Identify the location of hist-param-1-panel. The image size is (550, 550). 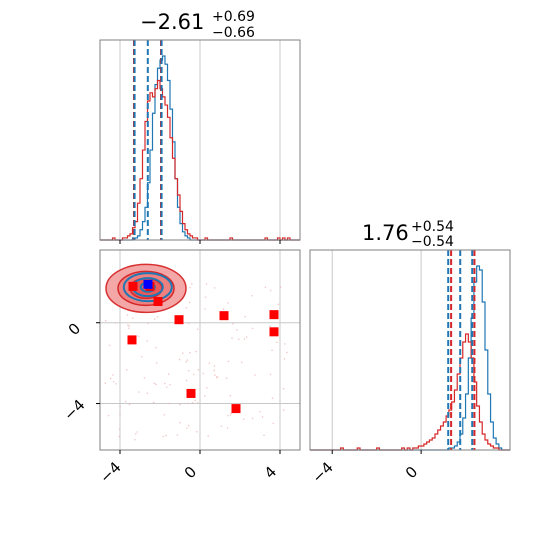
(200, 141).